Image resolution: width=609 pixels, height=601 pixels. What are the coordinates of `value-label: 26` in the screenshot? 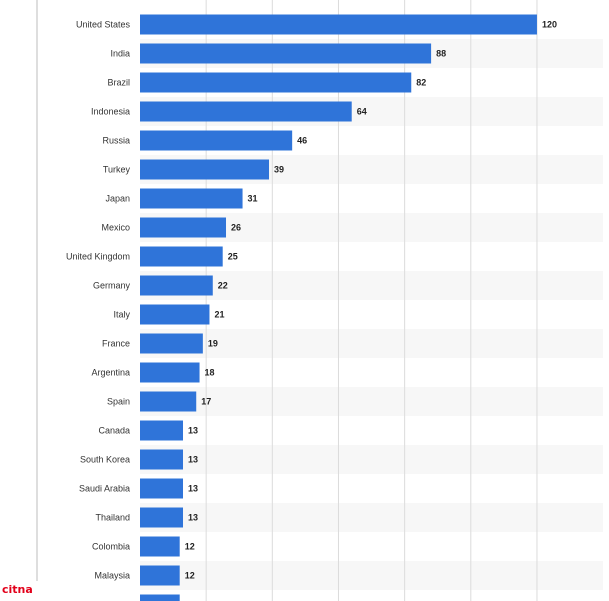 It's located at (236, 228).